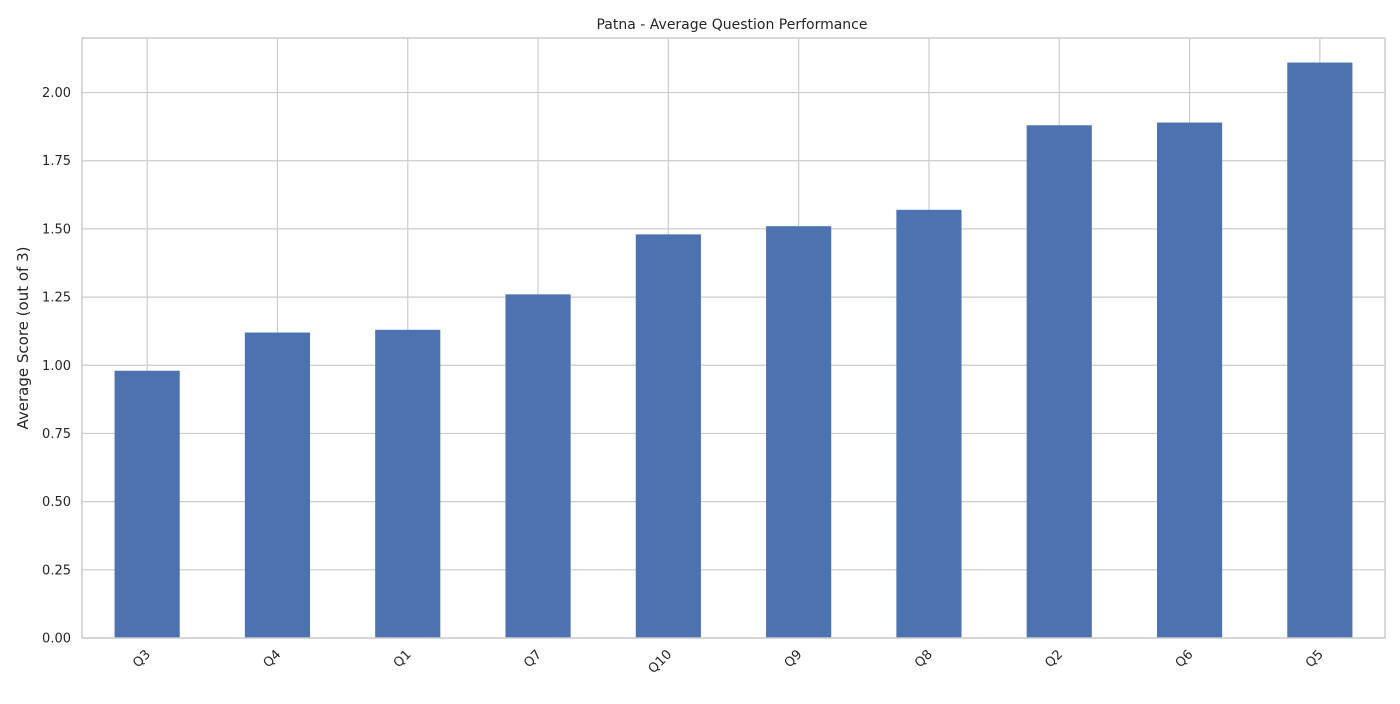  I want to click on y-tick-label: 0.75, so click(56, 434).